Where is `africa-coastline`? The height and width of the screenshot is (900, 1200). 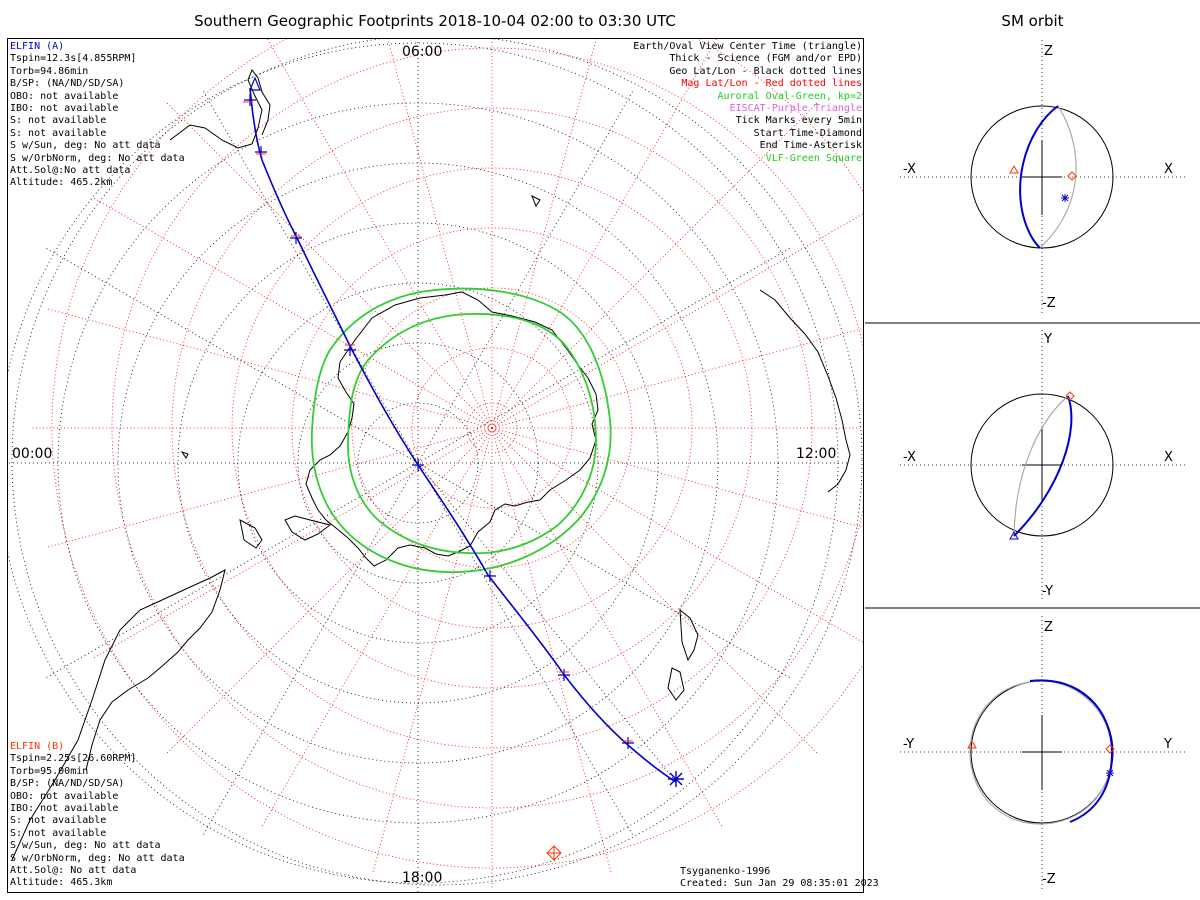
africa-coastline is located at coordinates (220, 108).